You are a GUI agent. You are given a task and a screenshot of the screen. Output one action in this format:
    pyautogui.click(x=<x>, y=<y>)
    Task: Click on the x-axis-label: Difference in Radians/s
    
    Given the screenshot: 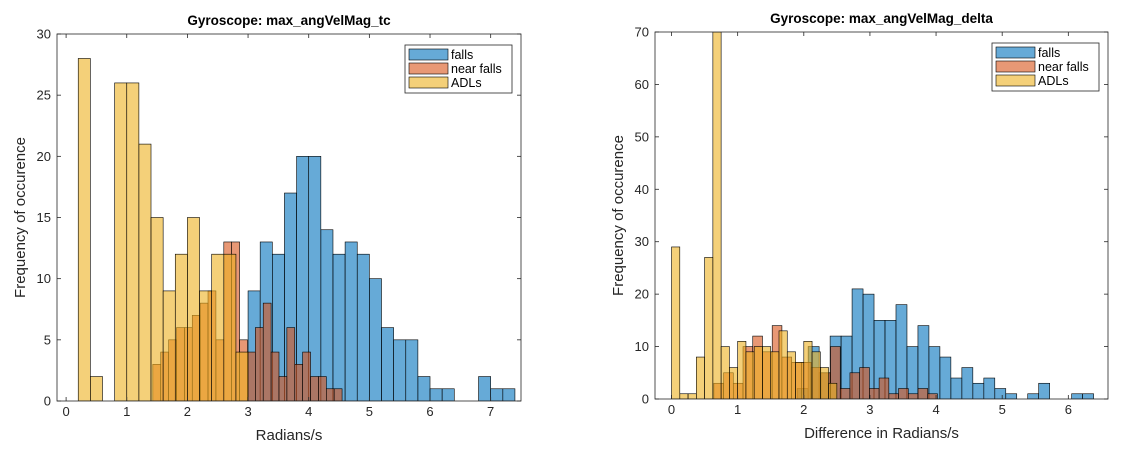 What is the action you would take?
    pyautogui.click(x=881, y=433)
    